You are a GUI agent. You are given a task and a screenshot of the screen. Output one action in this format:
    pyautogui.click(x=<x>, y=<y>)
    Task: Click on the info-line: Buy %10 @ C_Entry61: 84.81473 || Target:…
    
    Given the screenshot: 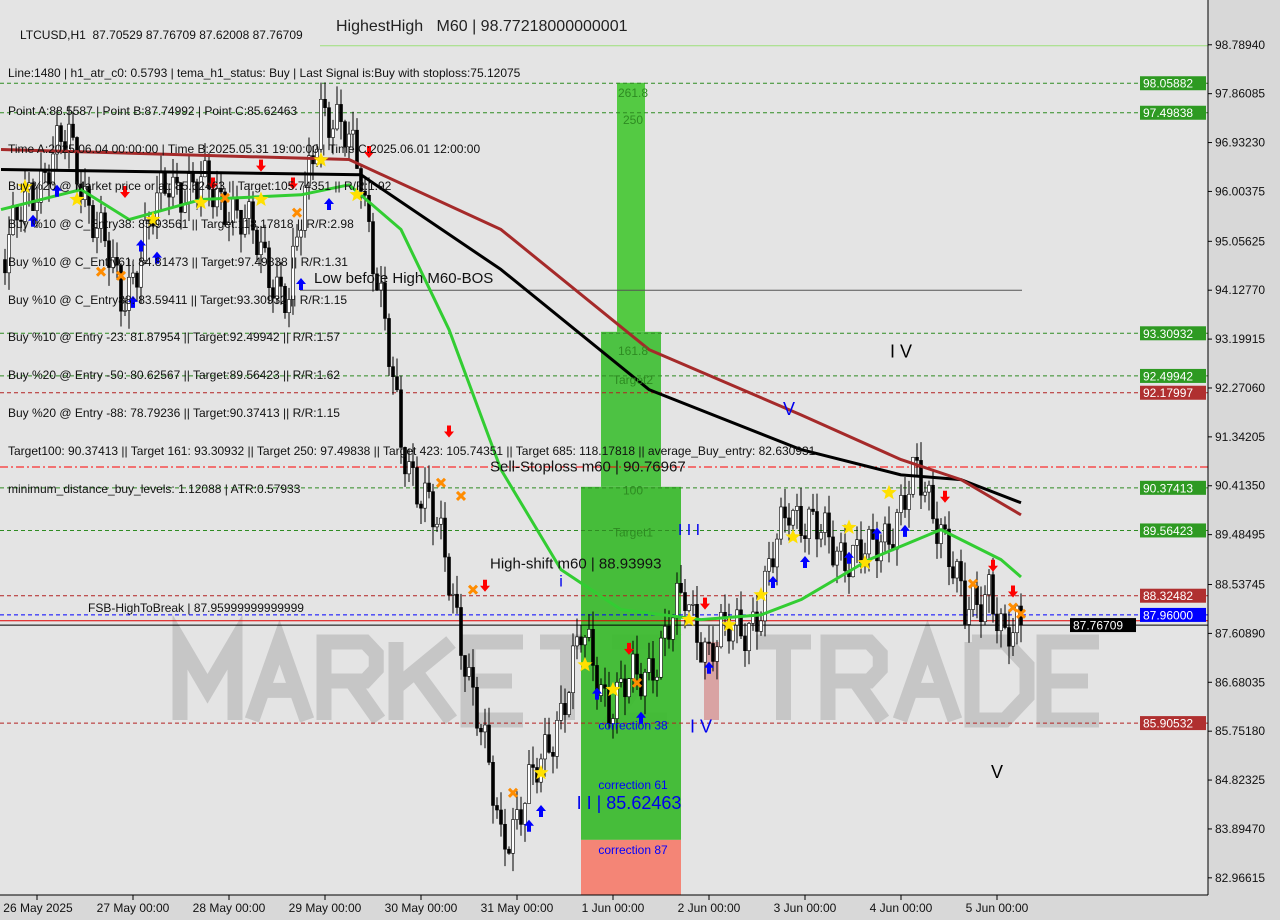 What is the action you would take?
    pyautogui.click(x=178, y=261)
    